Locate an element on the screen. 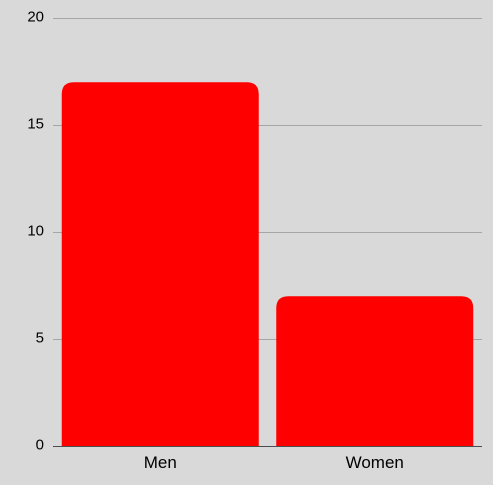  x-tick-label: Women is located at coordinates (375, 462).